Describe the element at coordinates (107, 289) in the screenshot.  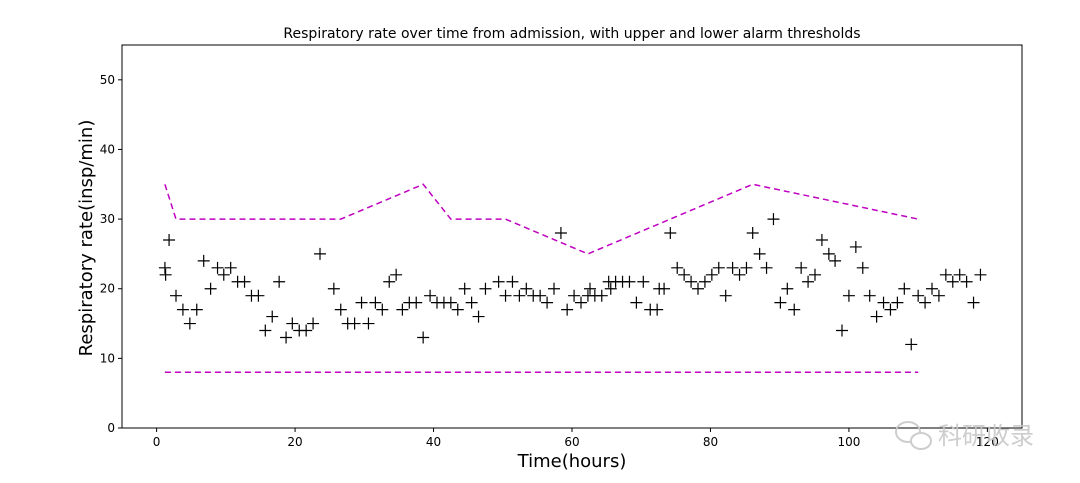
I see `y-tick-label: 20` at that location.